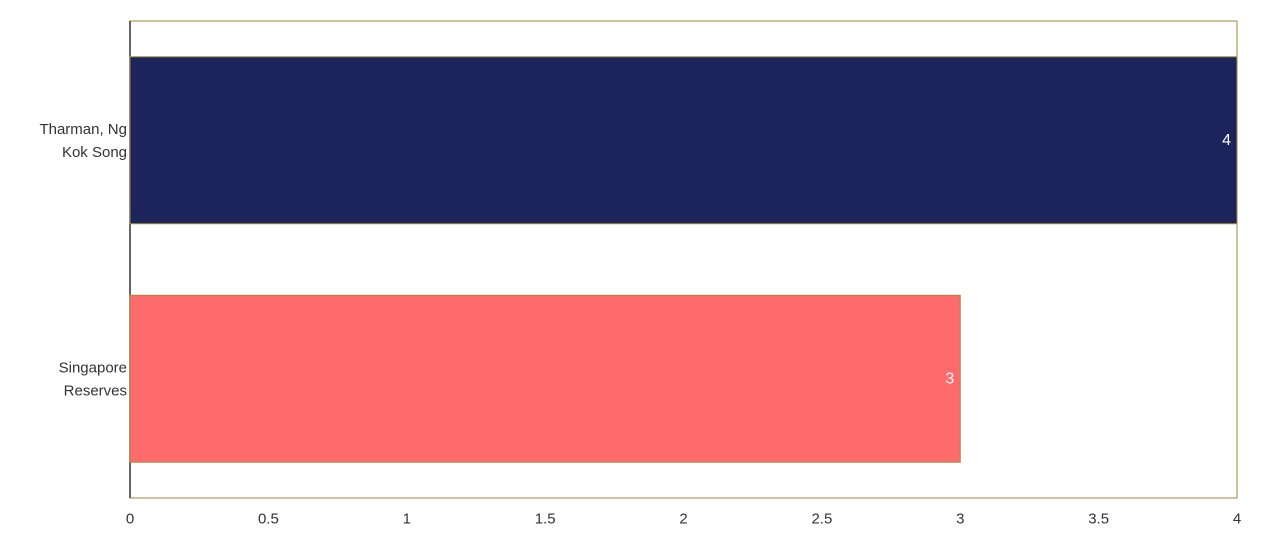 This screenshot has height=555, width=1281. What do you see at coordinates (83, 128) in the screenshot?
I see `category-label-line: Tharman, Ng` at bounding box center [83, 128].